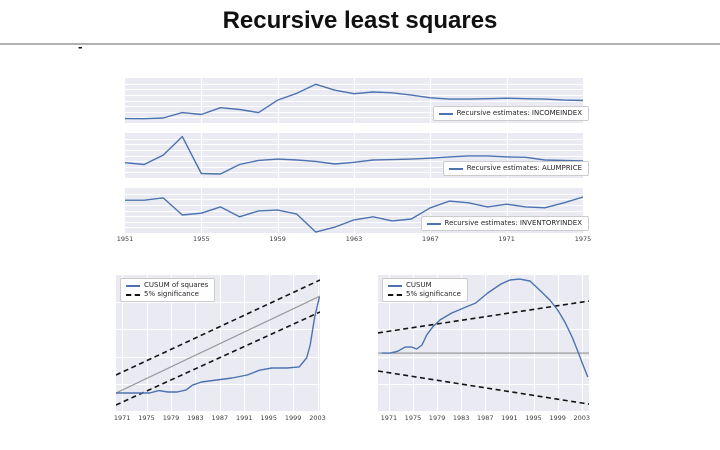 The height and width of the screenshot is (450, 720). I want to click on recursive-estimates-alumprice-panel: Recursive estimates: ALUMPRICE, so click(357, 155).